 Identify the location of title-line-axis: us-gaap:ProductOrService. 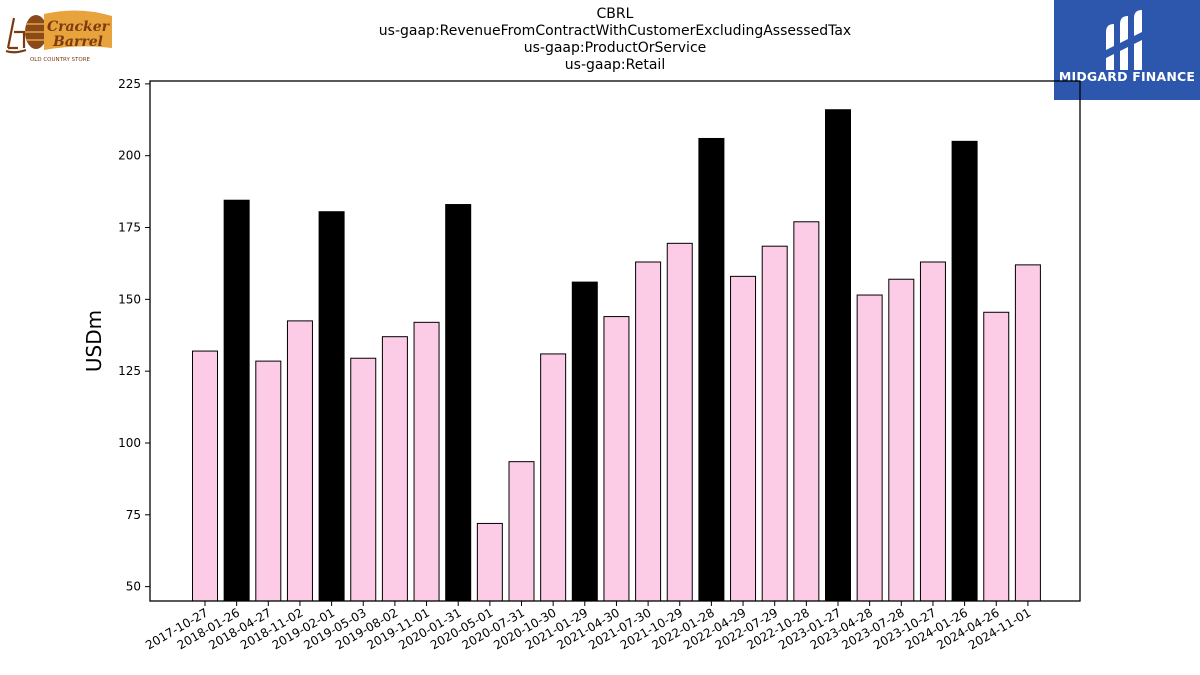
(615, 48).